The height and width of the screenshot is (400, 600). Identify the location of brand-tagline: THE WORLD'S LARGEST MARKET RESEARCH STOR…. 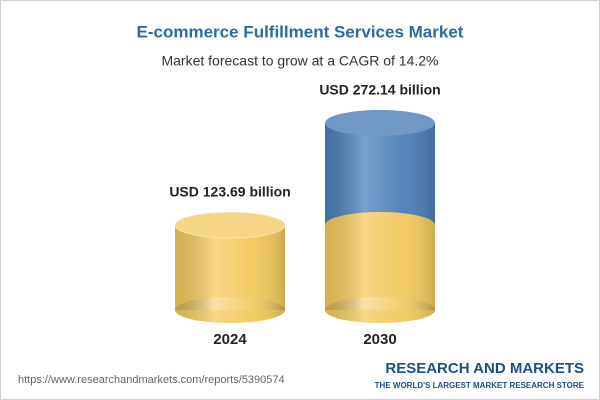
(480, 385).